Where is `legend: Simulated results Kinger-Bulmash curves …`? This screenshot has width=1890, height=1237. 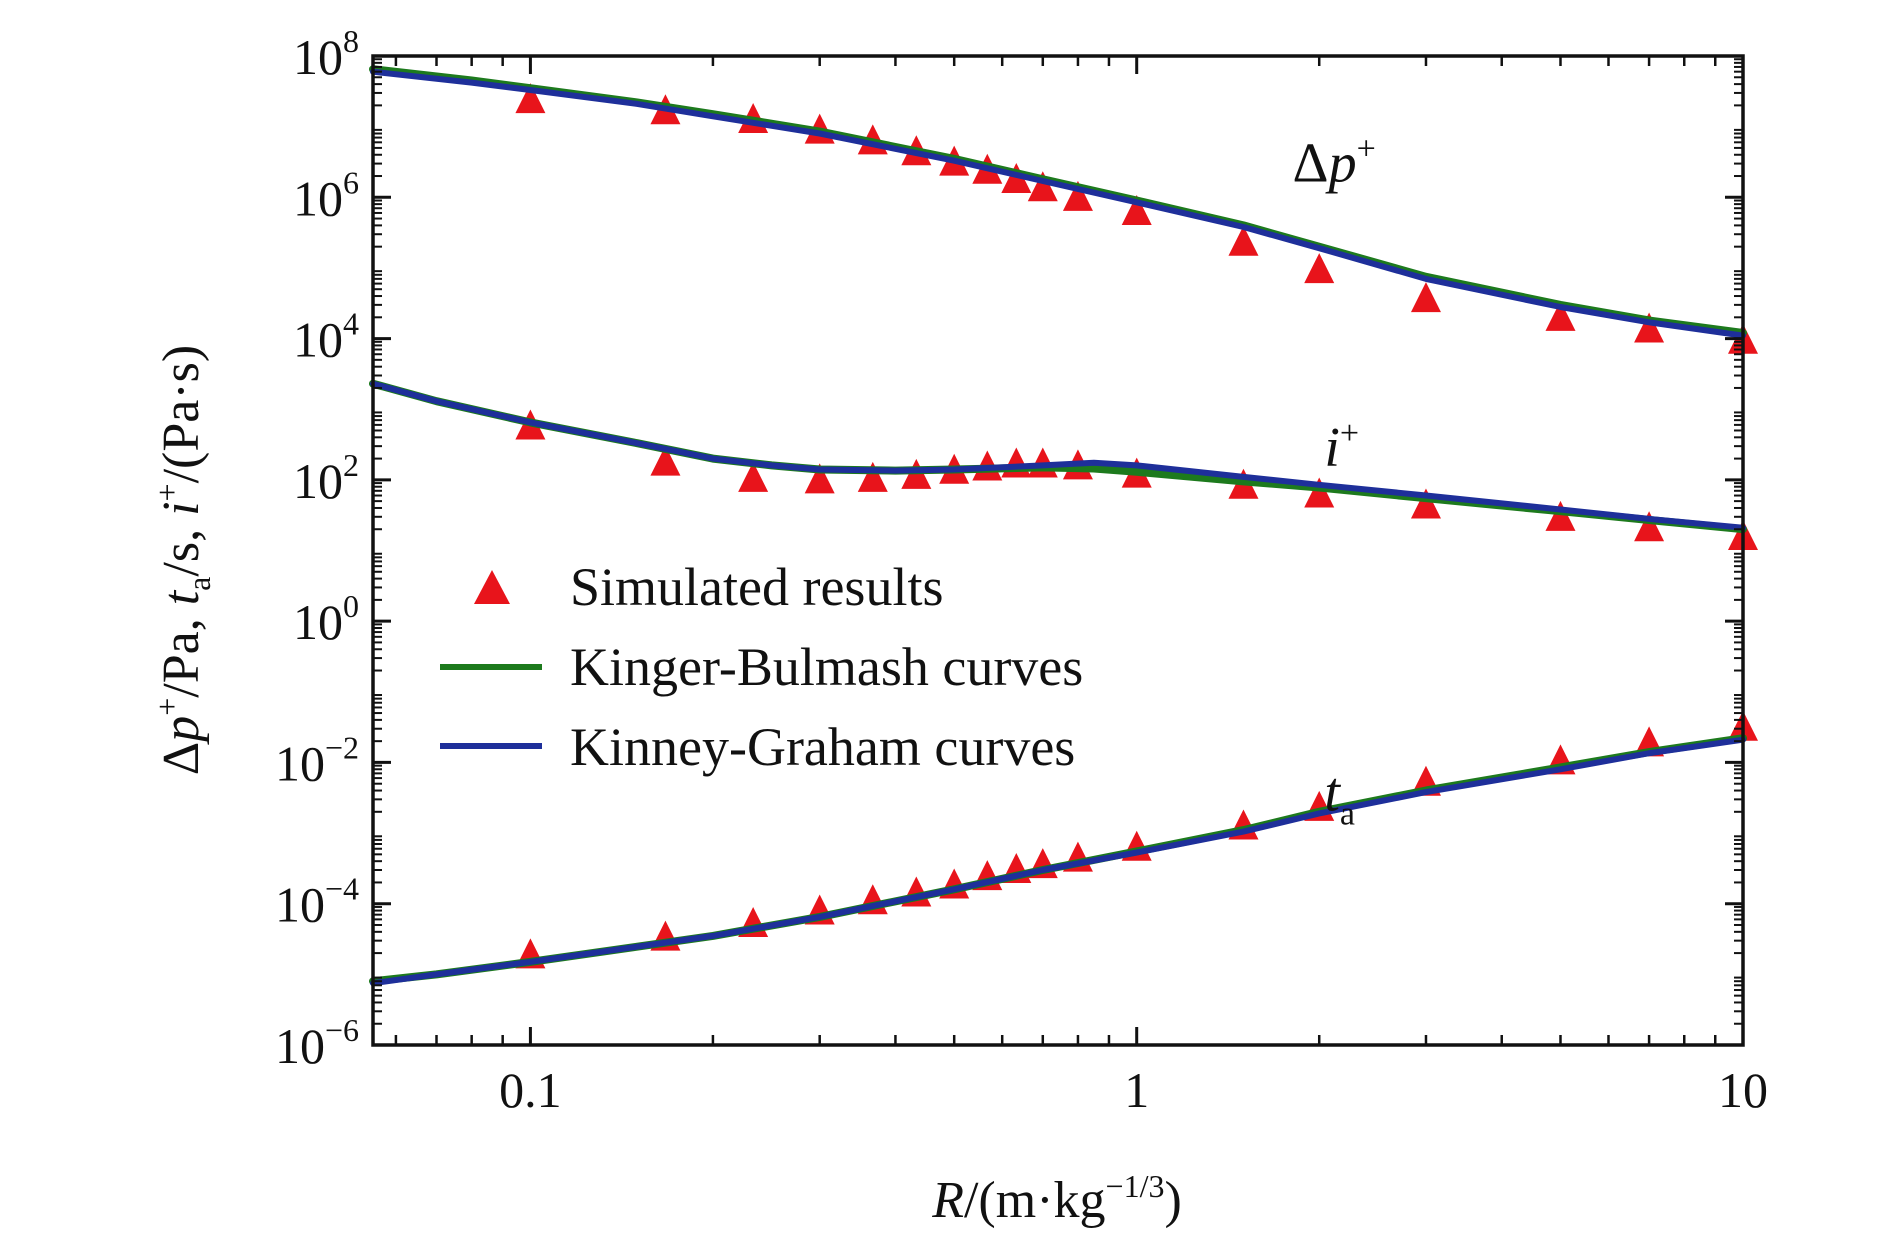
legend: Simulated results Kinger-Bulmash curves … is located at coordinates (761, 667).